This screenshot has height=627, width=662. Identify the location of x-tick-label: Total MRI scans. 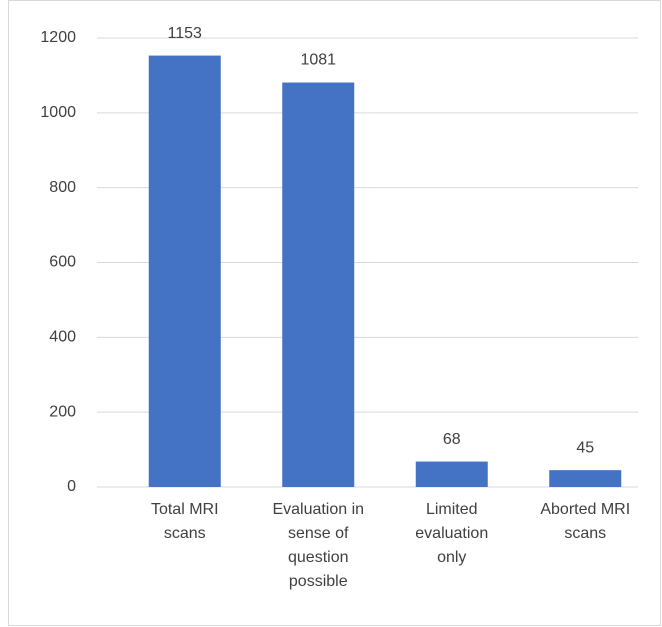
(185, 521).